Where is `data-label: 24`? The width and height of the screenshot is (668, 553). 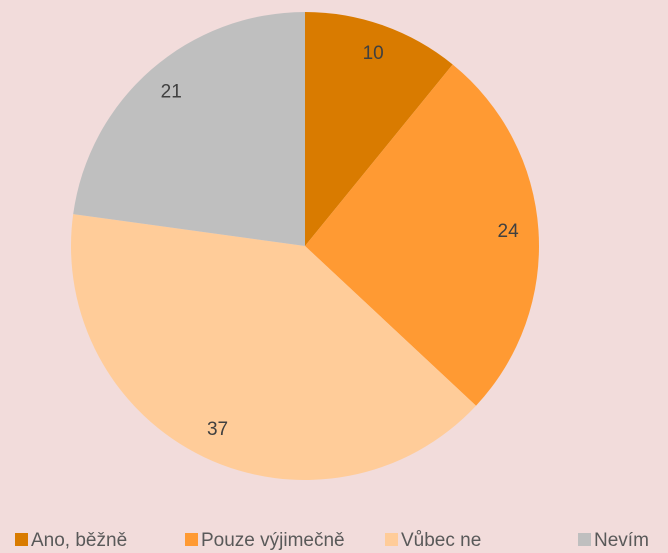
data-label: 24 is located at coordinates (509, 231).